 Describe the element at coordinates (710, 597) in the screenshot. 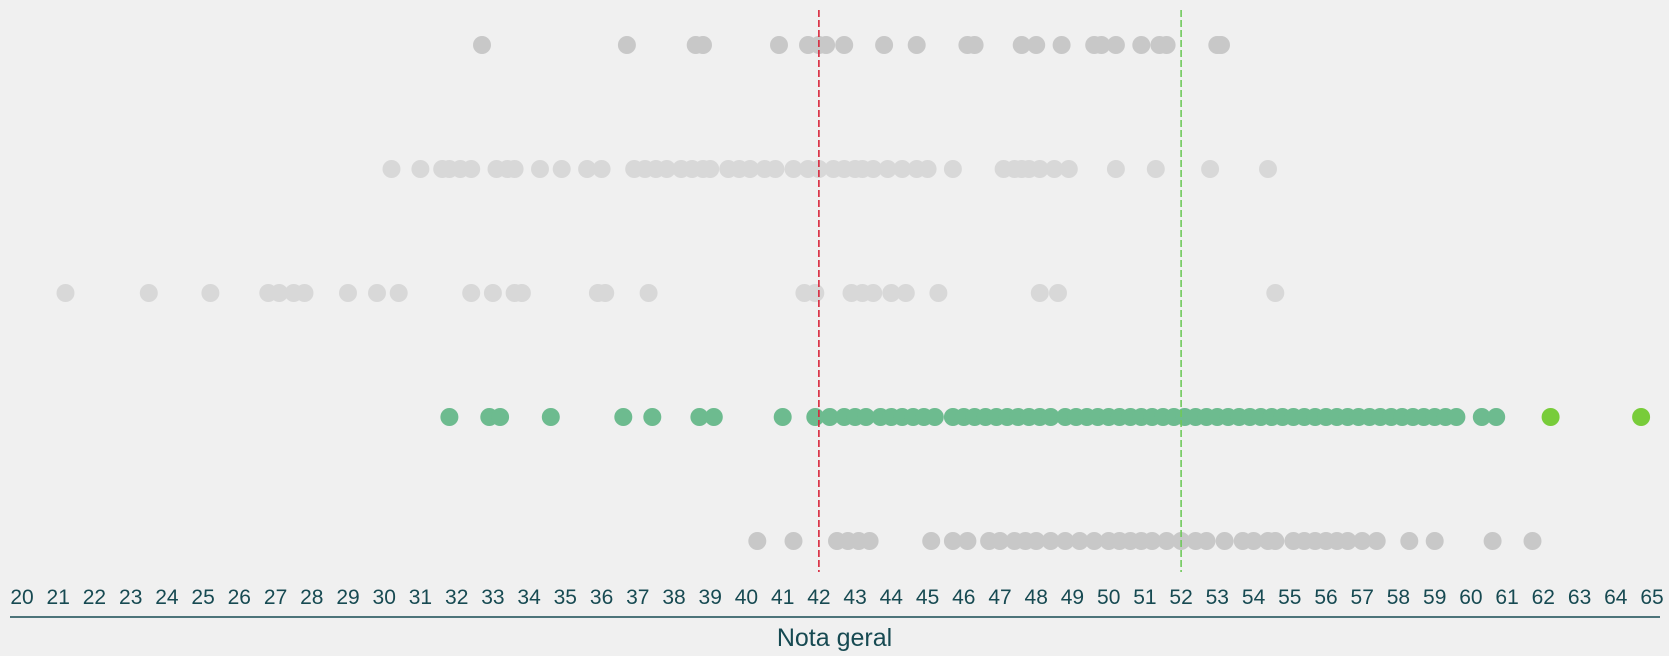

I see `x-tick-label-39: 39` at that location.